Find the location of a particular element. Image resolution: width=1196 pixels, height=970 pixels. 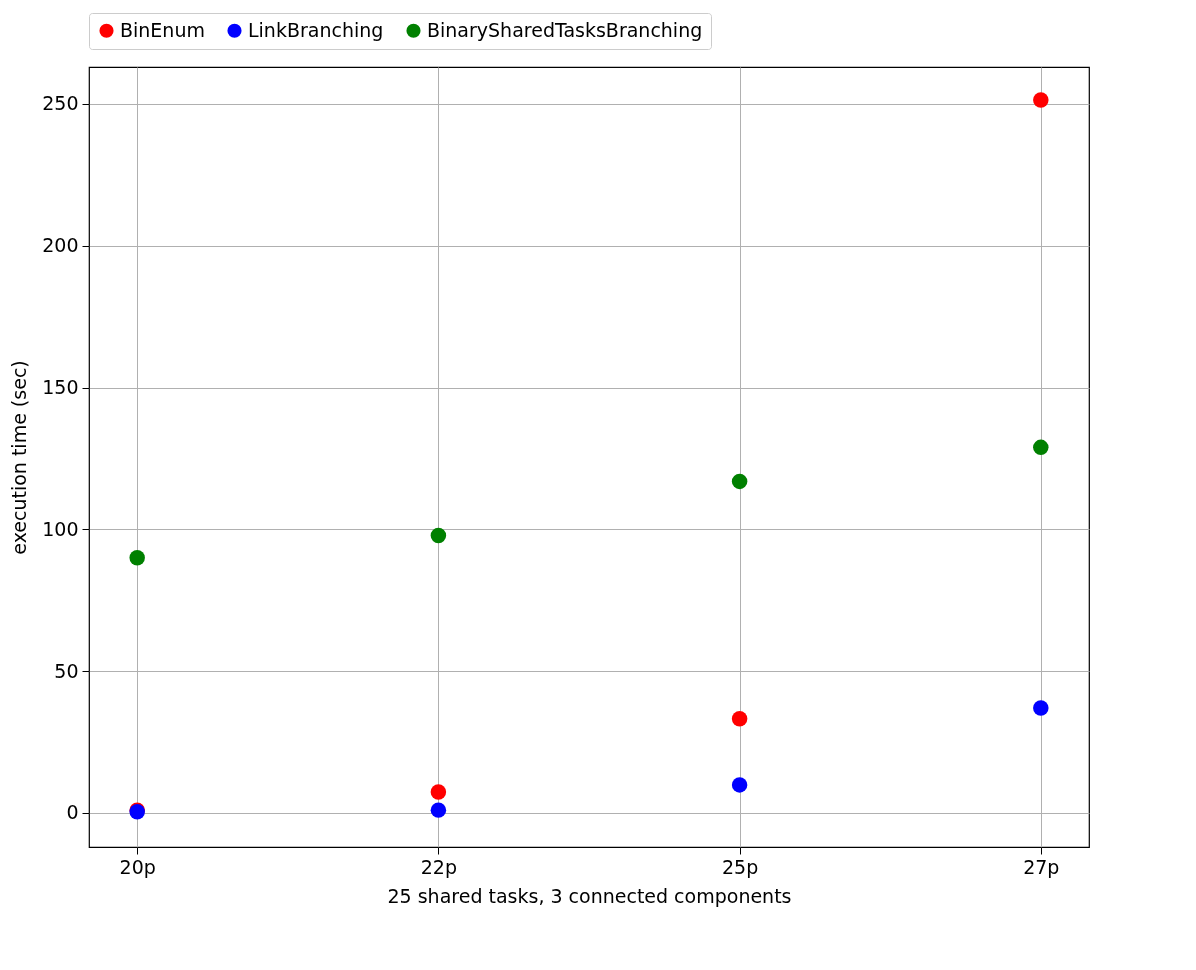

x-tick-label: 25p is located at coordinates (740, 866).